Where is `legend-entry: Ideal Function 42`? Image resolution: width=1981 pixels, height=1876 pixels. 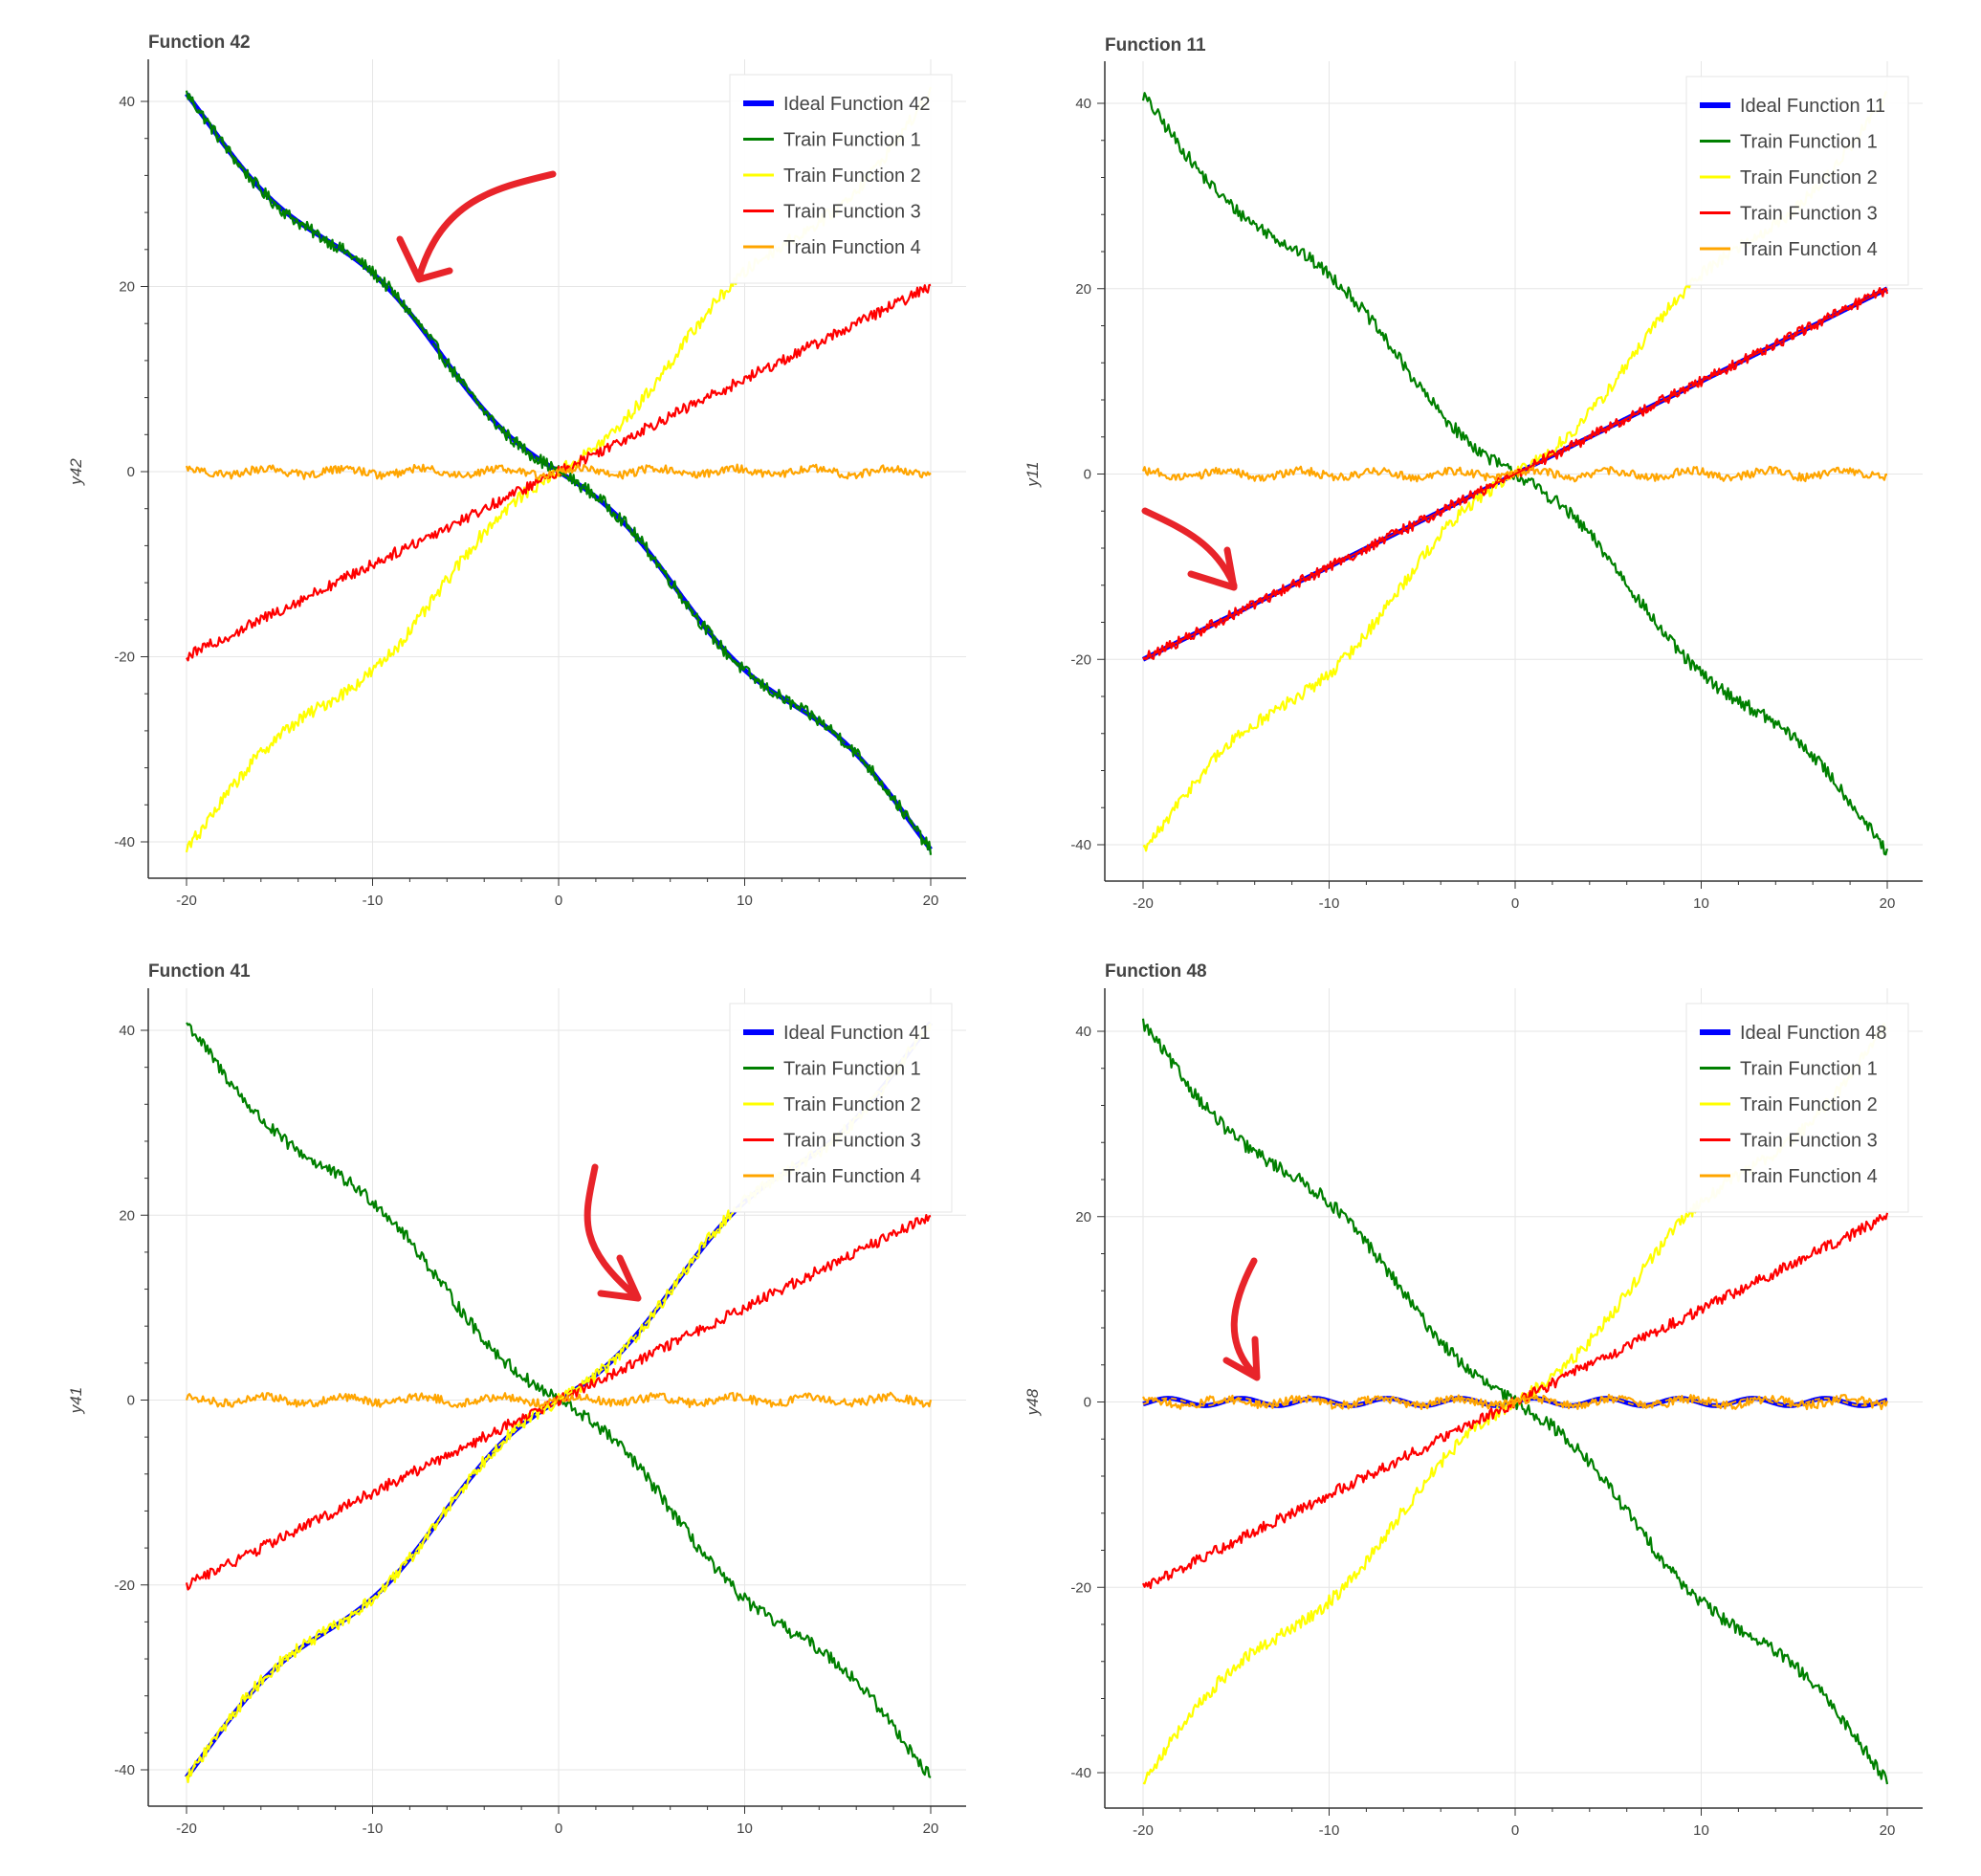
legend-entry: Ideal Function 42 is located at coordinates (856, 104).